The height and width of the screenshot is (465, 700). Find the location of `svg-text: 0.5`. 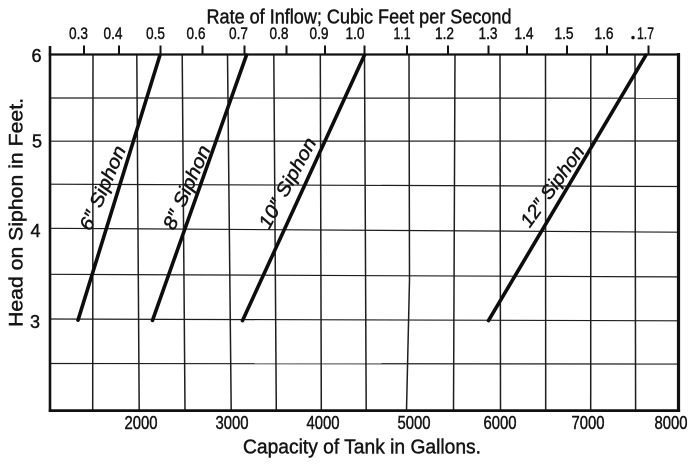

svg-text: 0.5 is located at coordinates (155, 33).